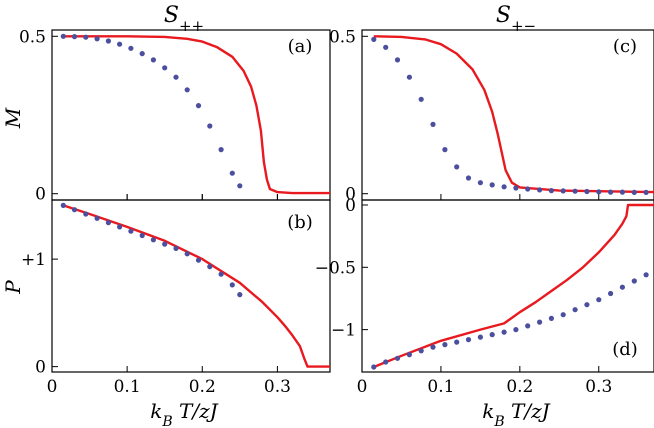 The height and width of the screenshot is (428, 654). What do you see at coordinates (625, 46) in the screenshot?
I see `panel-label-c: (c)` at bounding box center [625, 46].